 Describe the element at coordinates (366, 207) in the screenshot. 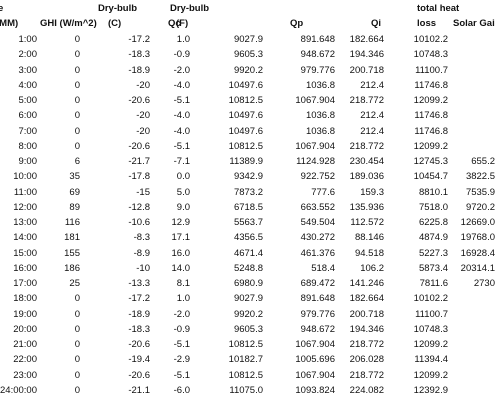

I see `table-cell: 135.936` at that location.